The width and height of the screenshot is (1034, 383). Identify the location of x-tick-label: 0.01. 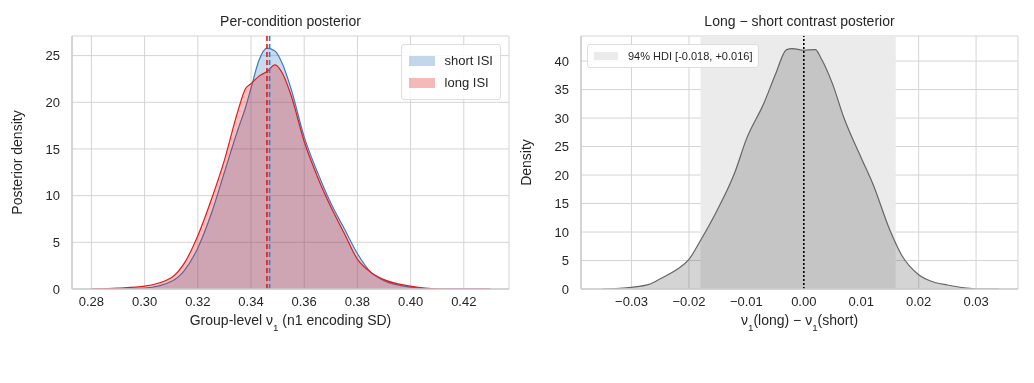
(861, 302).